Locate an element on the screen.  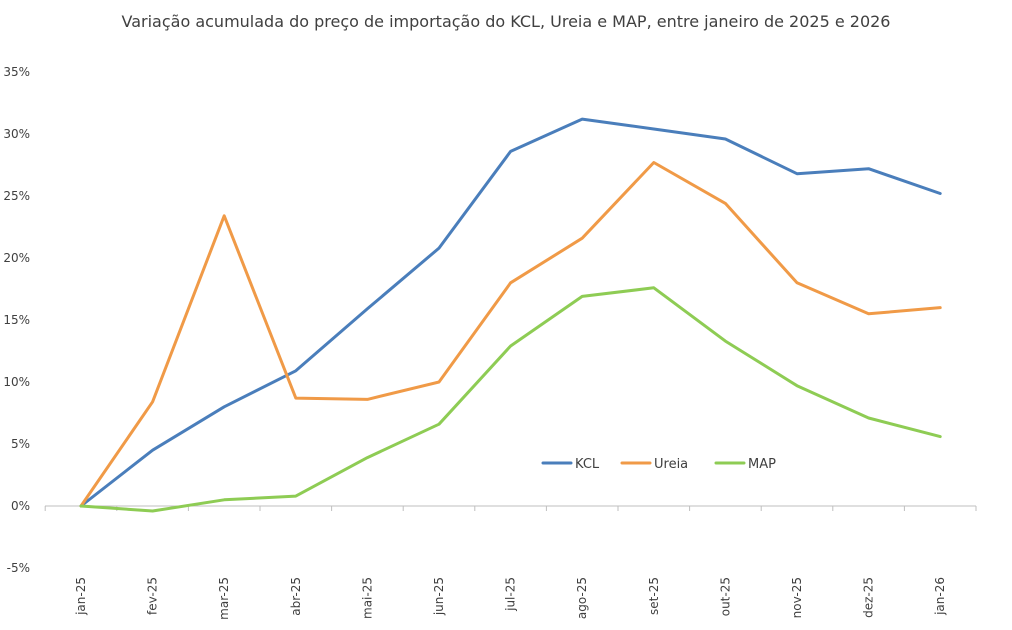
x-tick-label: nov-25 is located at coordinates (797, 597).